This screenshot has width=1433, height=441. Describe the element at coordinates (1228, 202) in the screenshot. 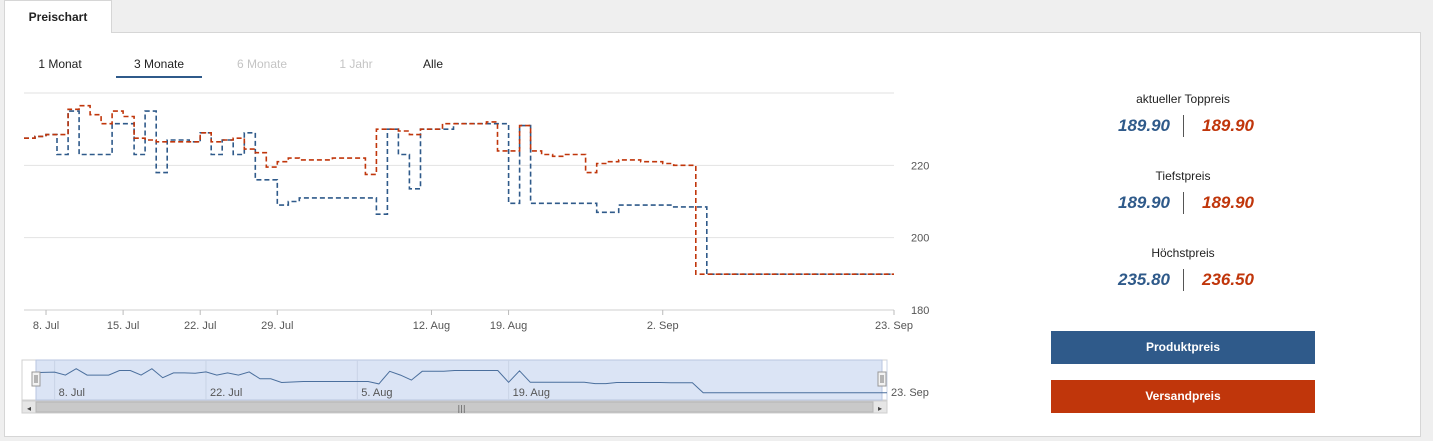

I see `stat-versand-tiefstpreis: 189.90` at that location.